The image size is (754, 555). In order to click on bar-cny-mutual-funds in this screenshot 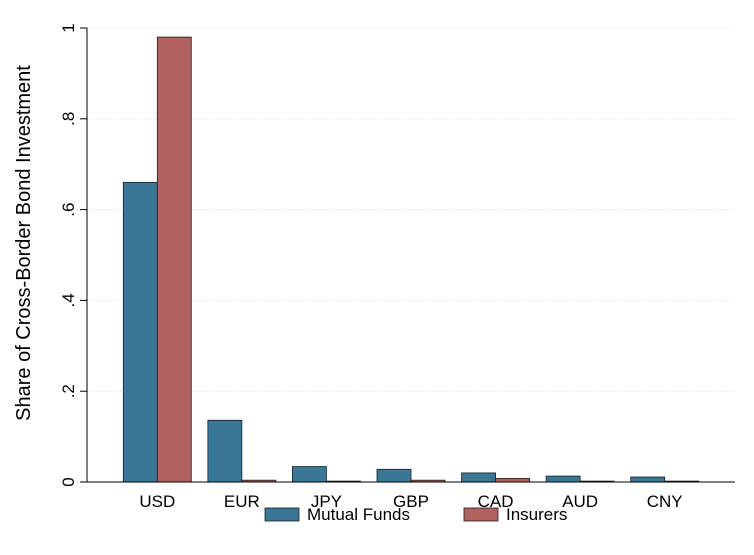, I will do `click(648, 479)`.